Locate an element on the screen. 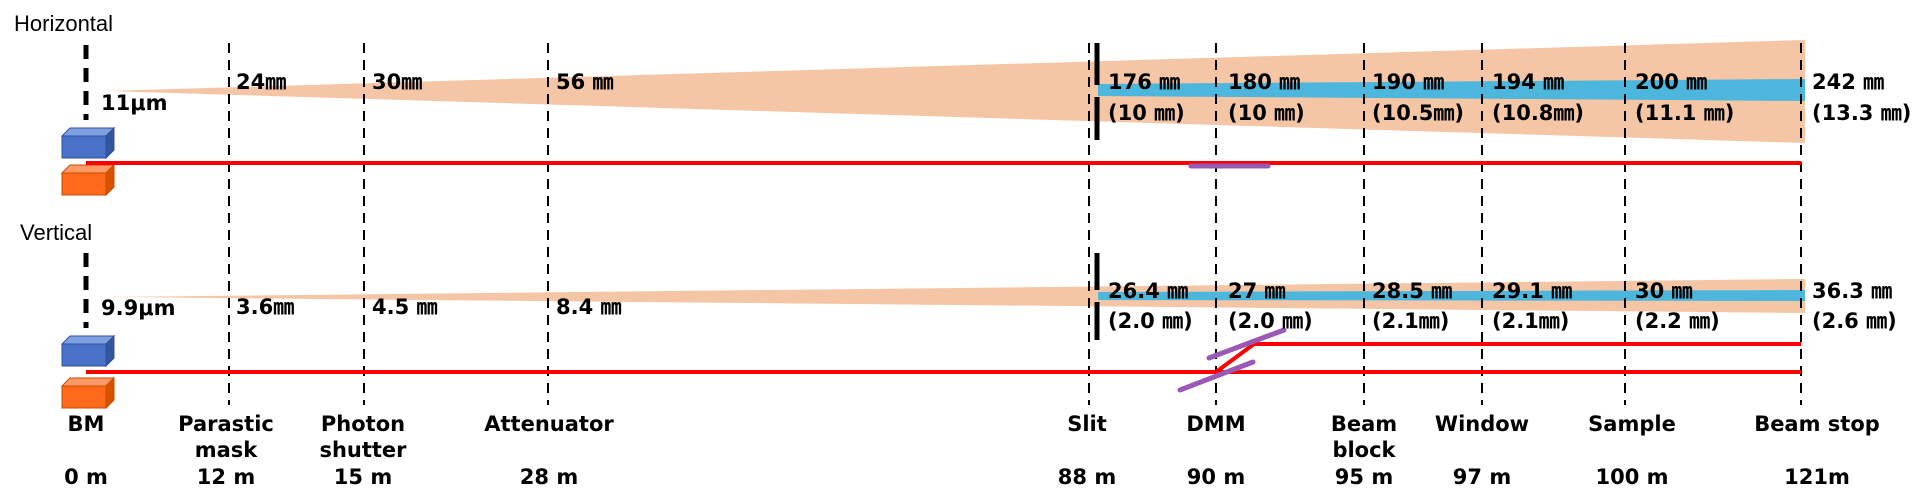 The width and height of the screenshot is (1926, 500). vertical-dmm-mirror-lower is located at coordinates (1216, 376).